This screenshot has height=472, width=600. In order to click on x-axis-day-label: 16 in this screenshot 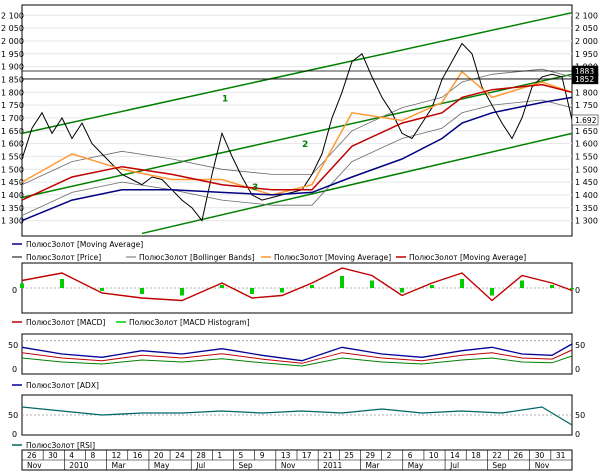, I will do `click(138, 455)`.